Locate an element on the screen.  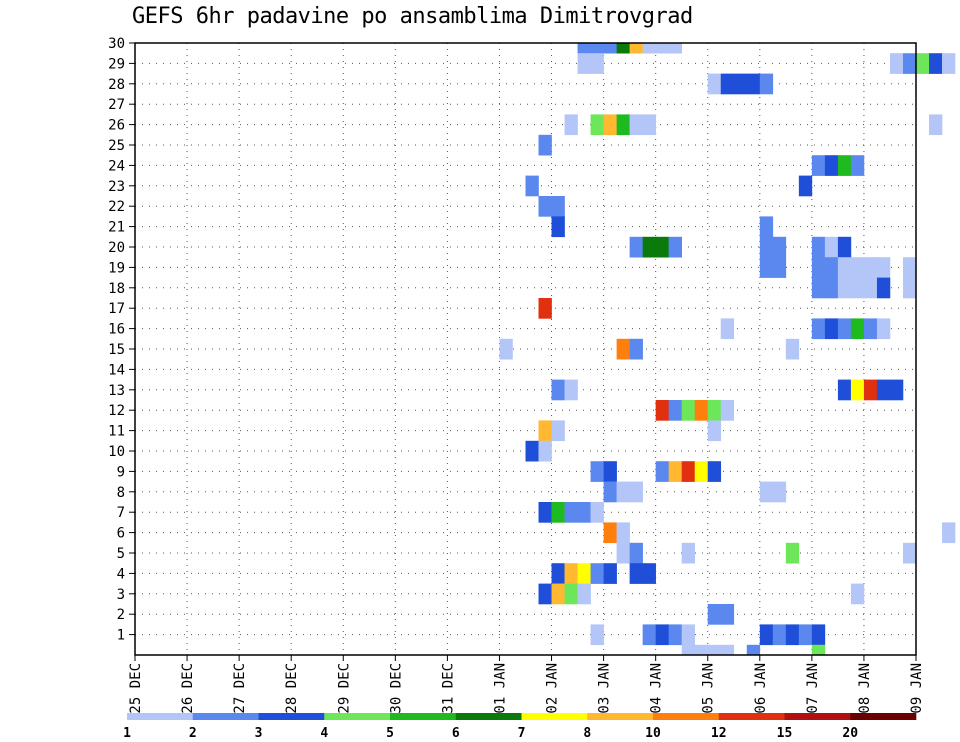
y-tick-label: 30 is located at coordinates (116, 44).